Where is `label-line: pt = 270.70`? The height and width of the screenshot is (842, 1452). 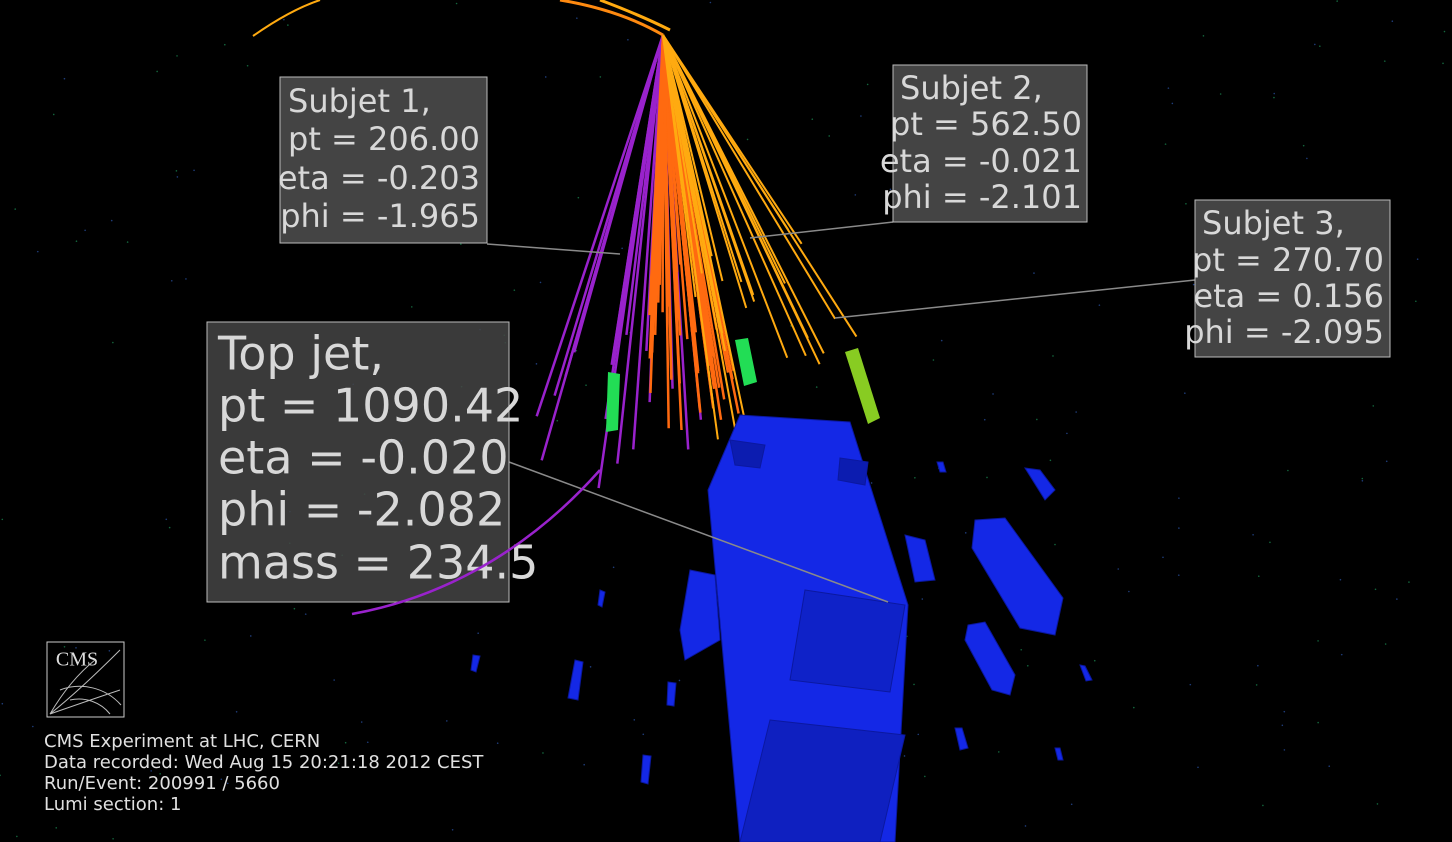
label-line: pt = 270.70 is located at coordinates (1288, 260).